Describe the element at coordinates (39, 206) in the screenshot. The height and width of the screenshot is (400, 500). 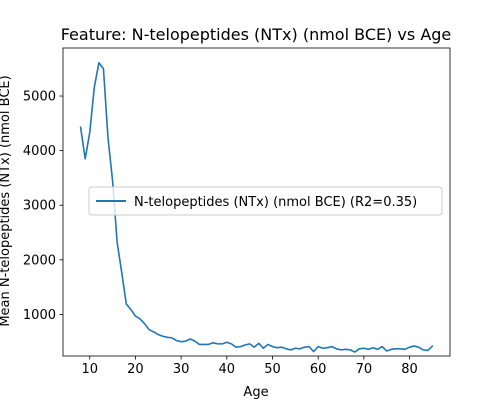
I see `y-tick-label: 3000` at that location.